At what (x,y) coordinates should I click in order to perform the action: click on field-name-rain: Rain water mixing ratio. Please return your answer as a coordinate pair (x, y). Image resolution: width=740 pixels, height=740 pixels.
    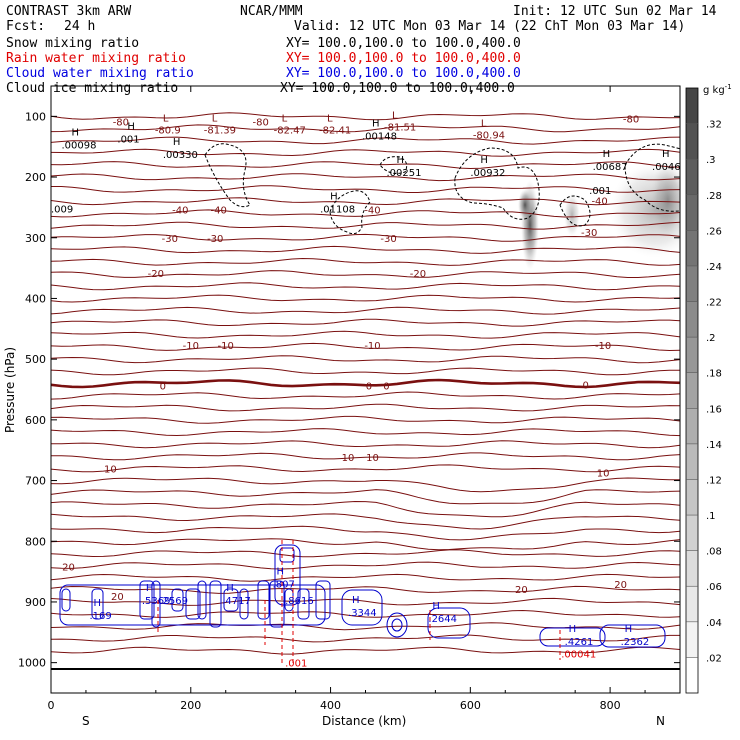
    Looking at the image, I should click on (96, 58).